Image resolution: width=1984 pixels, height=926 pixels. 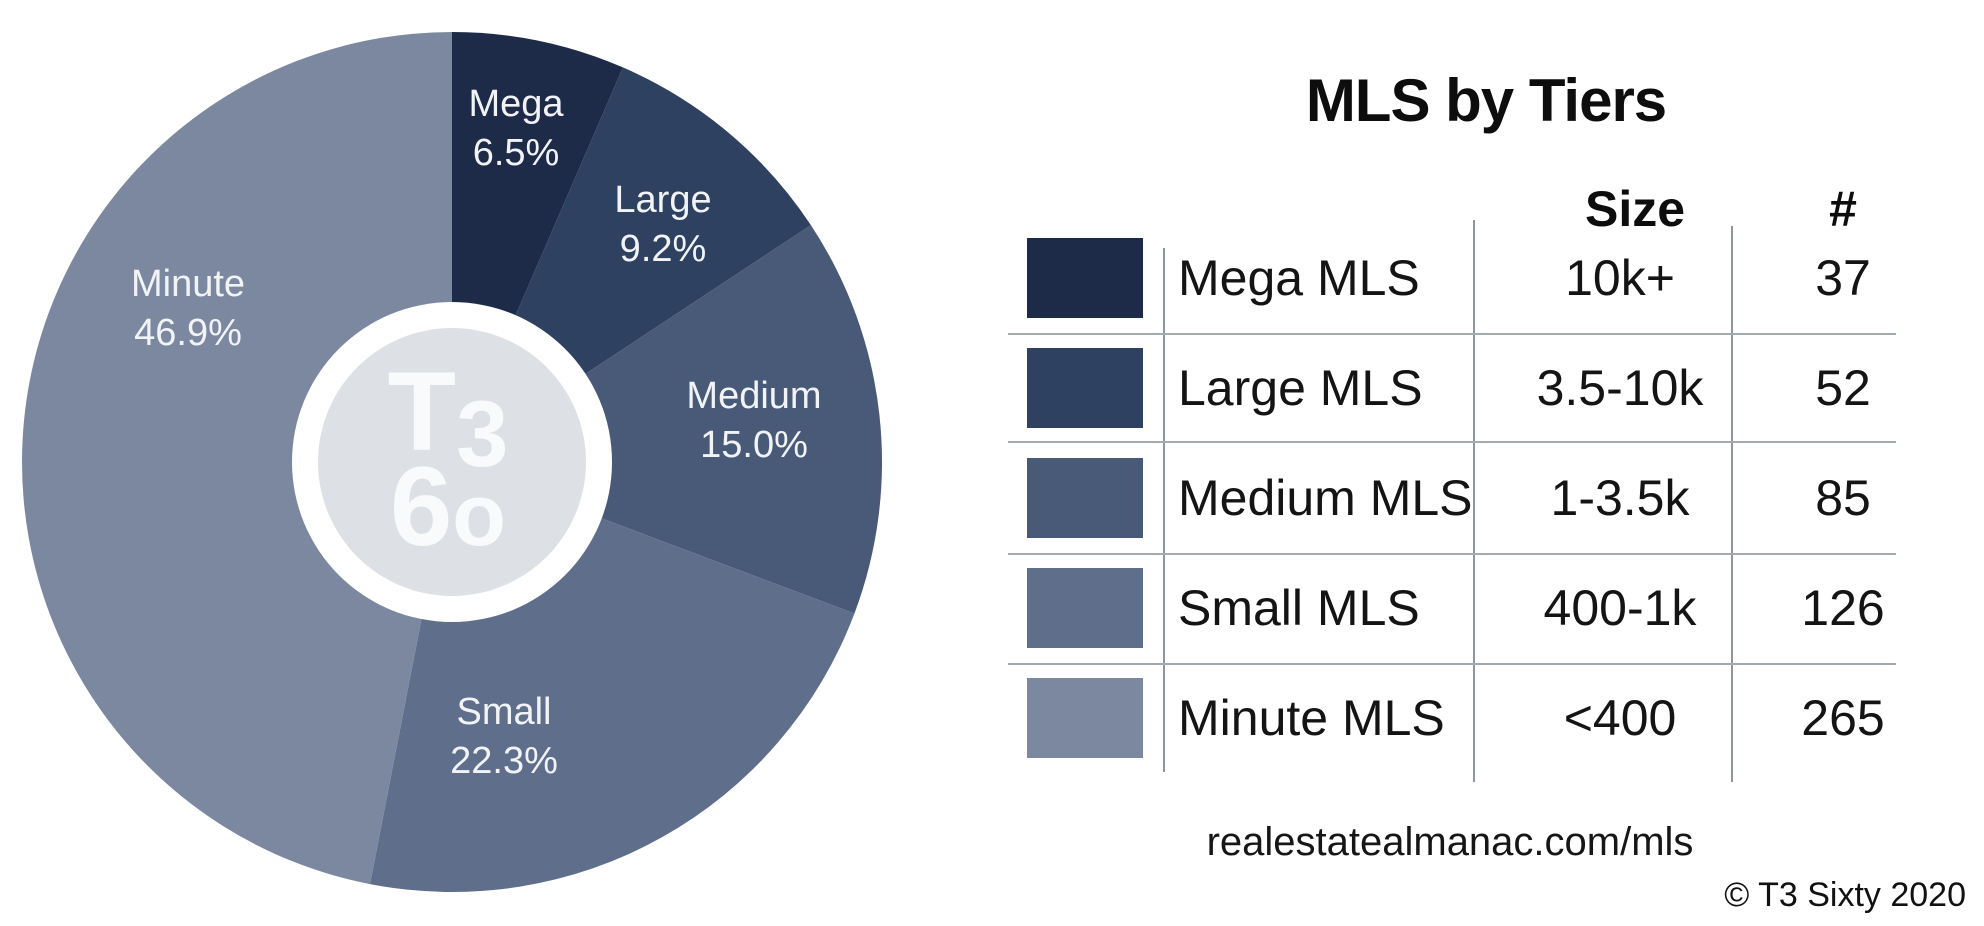 What do you see at coordinates (1635, 209) in the screenshot?
I see `column-header-size: Size` at bounding box center [1635, 209].